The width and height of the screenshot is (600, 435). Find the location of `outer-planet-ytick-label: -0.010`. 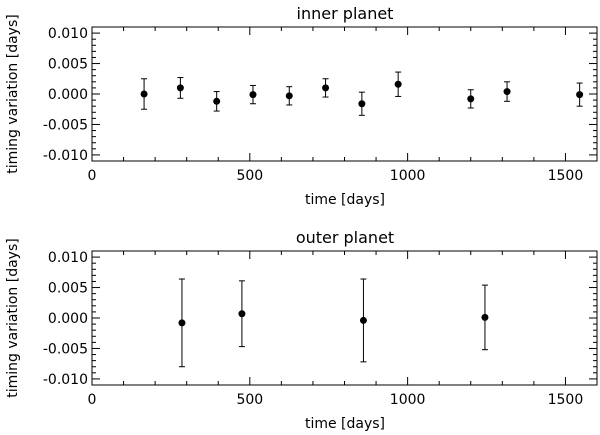

outer-planet-ytick-label: -0.010 is located at coordinates (65, 380).